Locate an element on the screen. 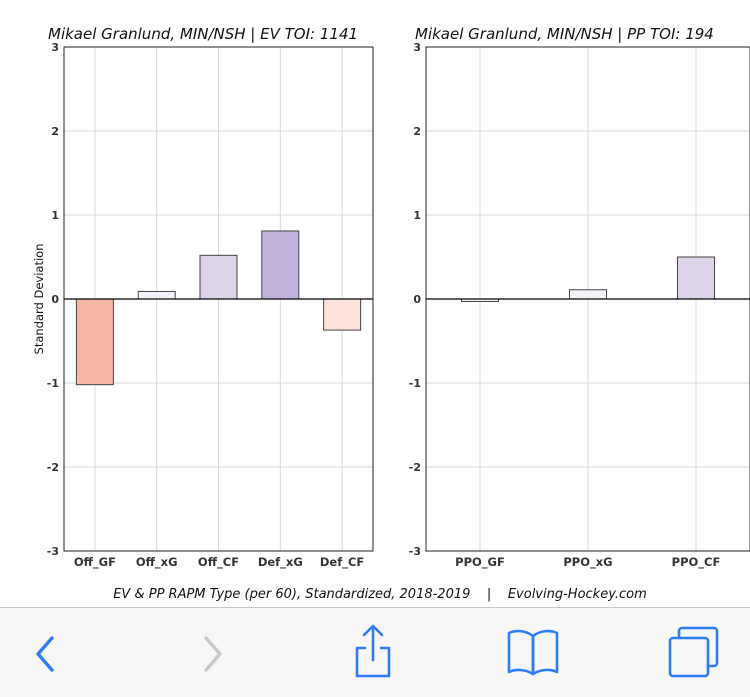  x-tick-label: PPO_GF is located at coordinates (480, 562).